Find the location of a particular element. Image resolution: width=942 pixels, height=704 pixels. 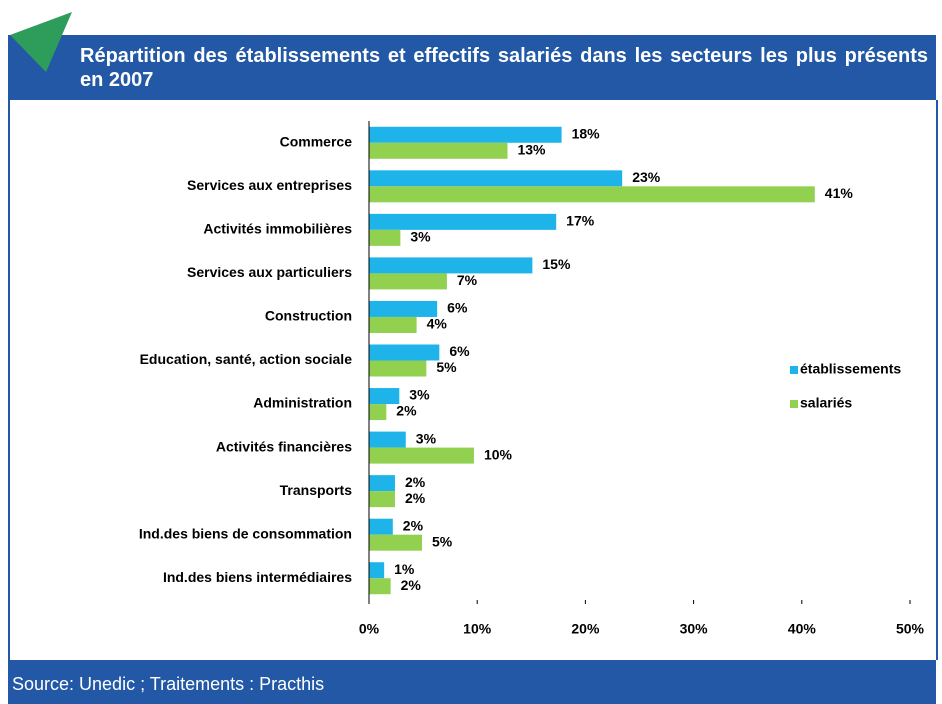

data-label: 18% is located at coordinates (586, 133).